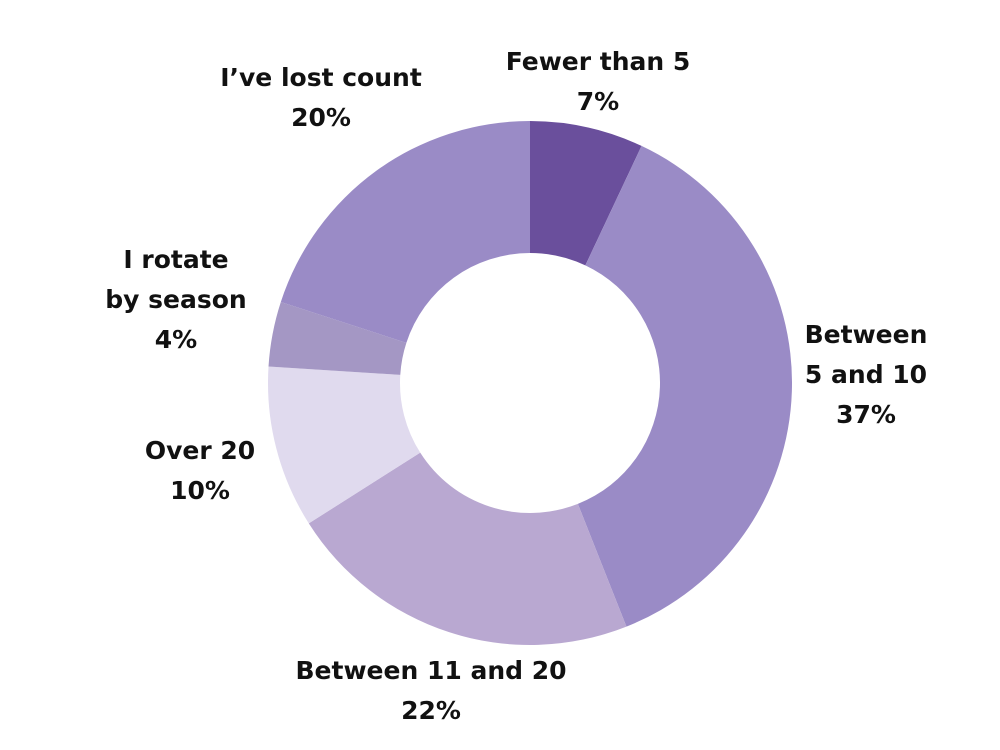  I want to click on slice-label: I’ve lost count, so click(321, 77).